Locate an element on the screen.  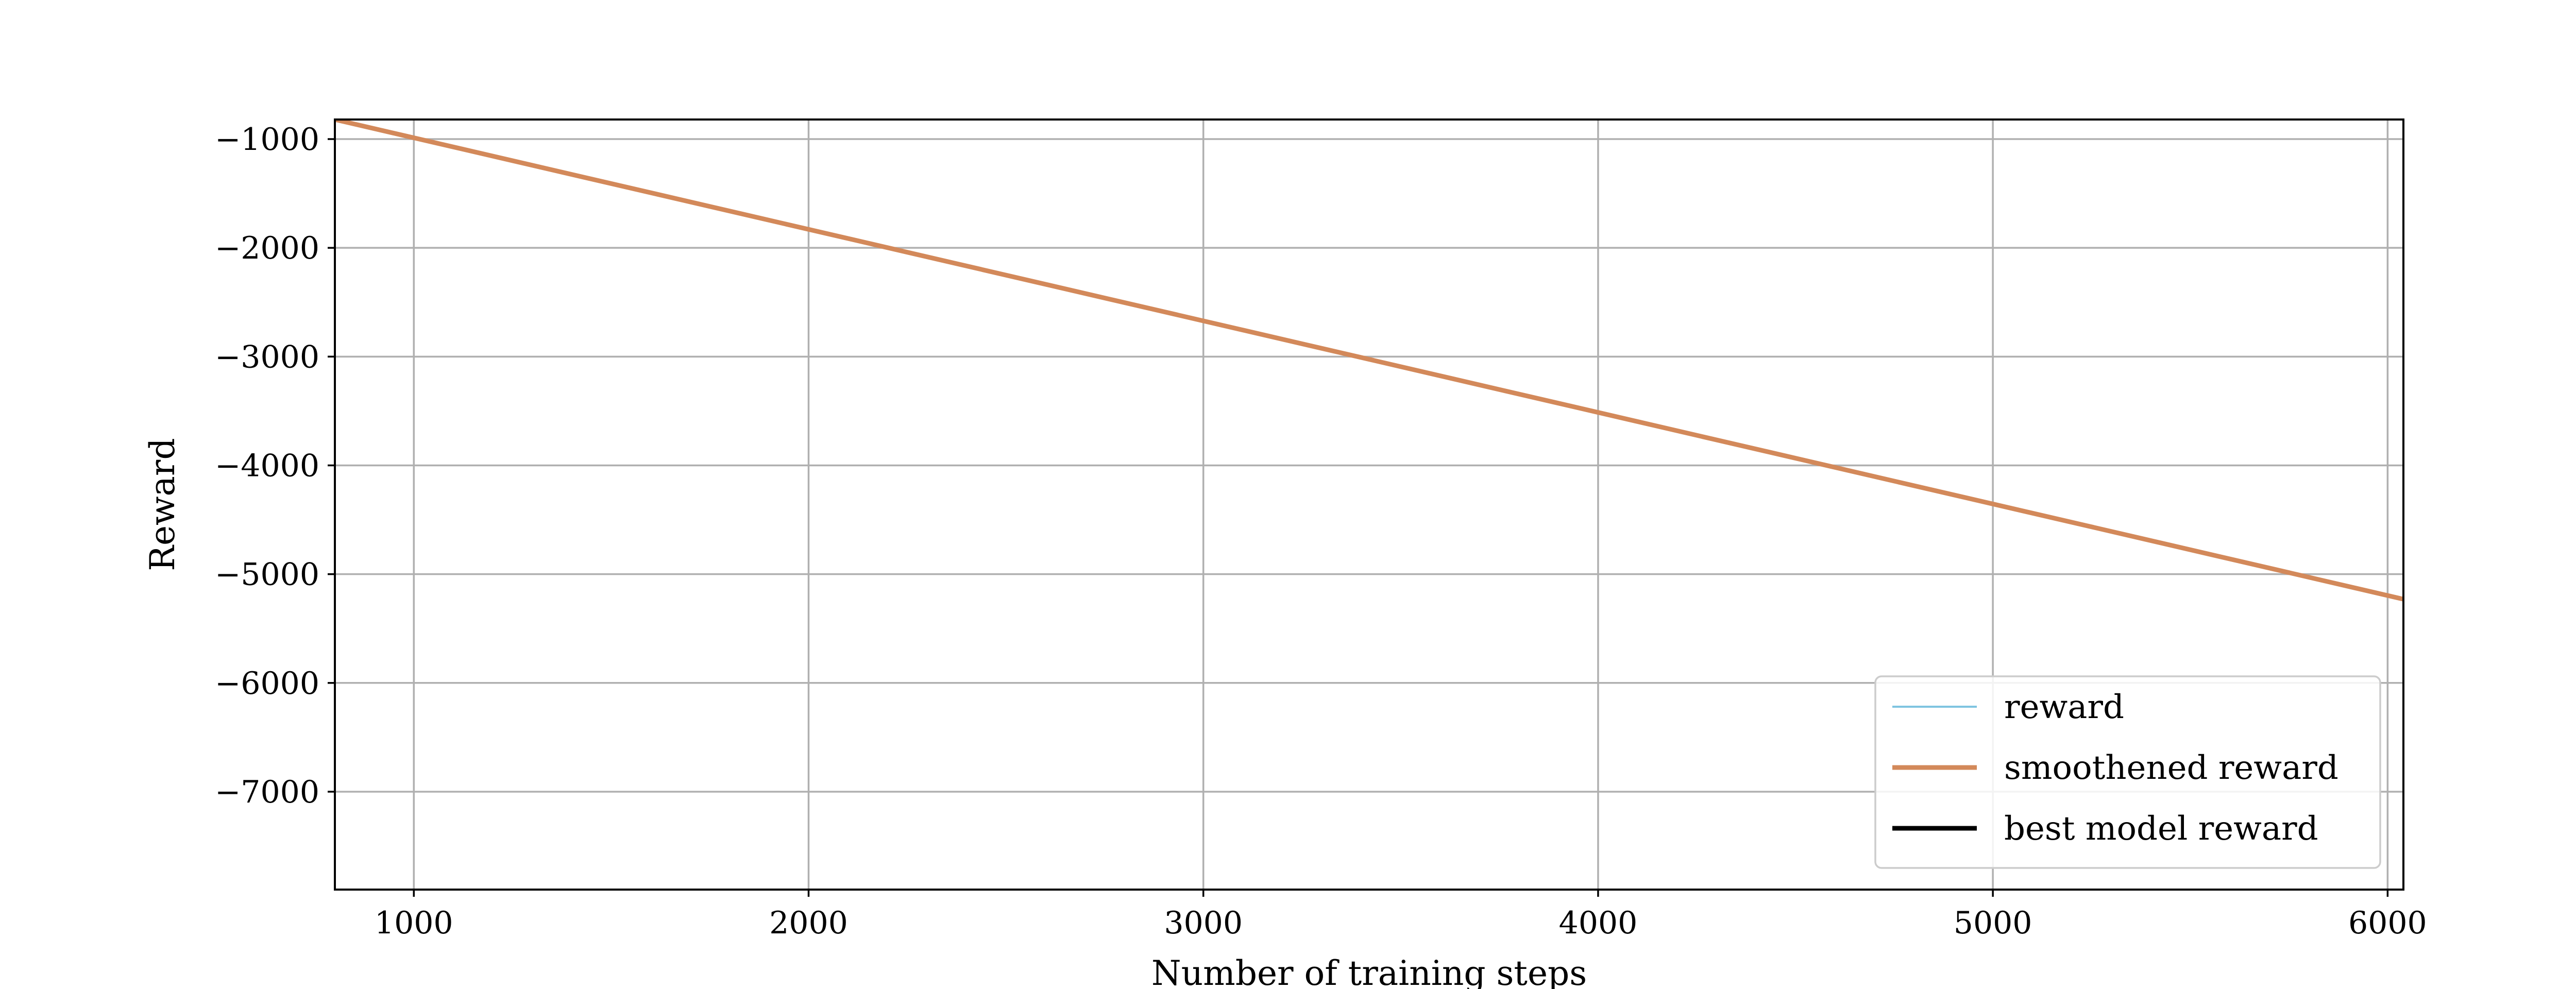
y-tick-label: −5000 is located at coordinates (267, 575).